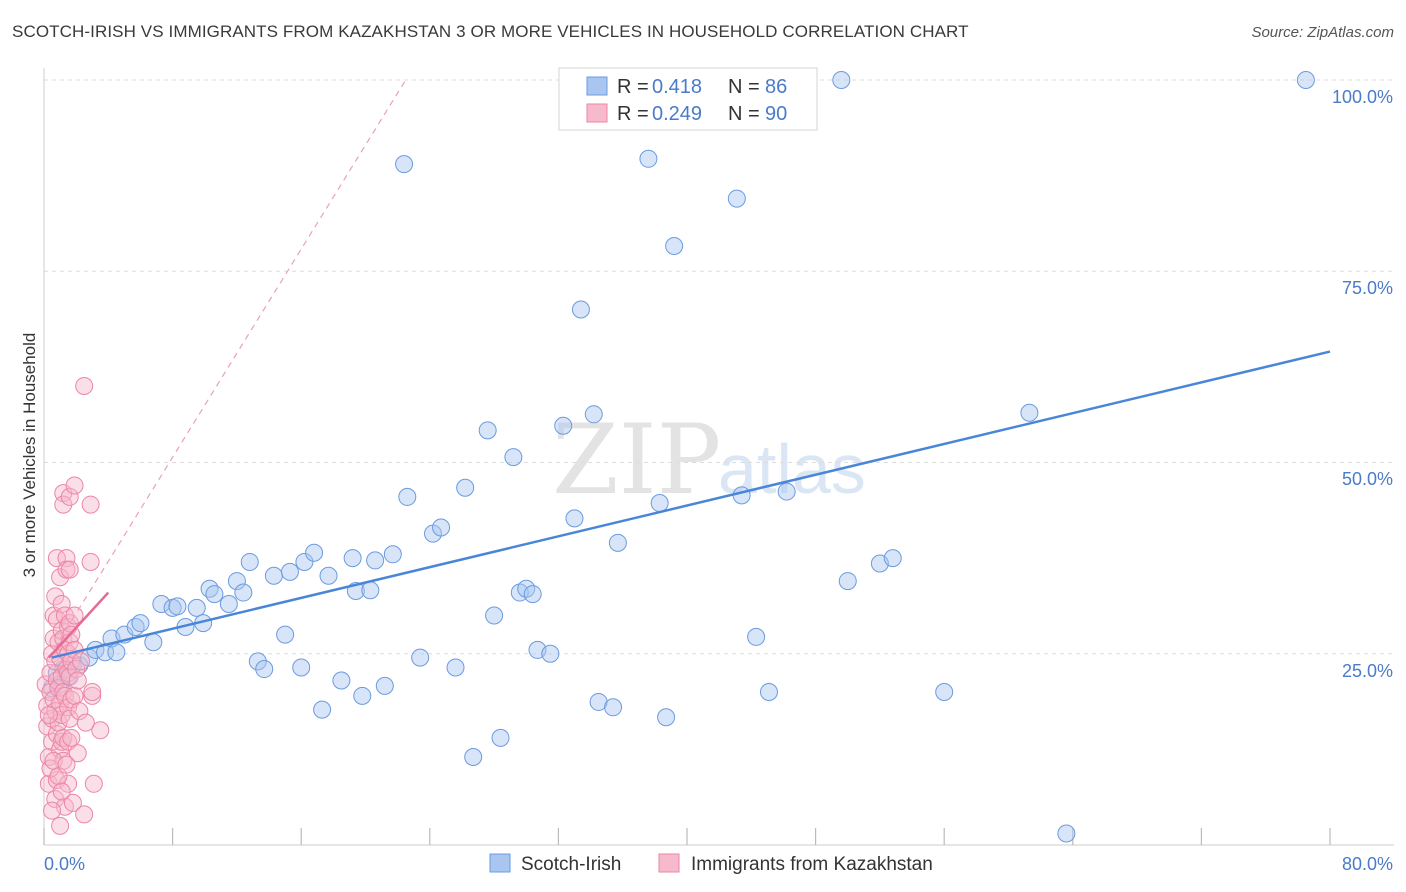 Image resolution: width=1406 pixels, height=892 pixels. What do you see at coordinates (1367, 864) in the screenshot?
I see `x-tick-label-max: 80.0%` at bounding box center [1367, 864].